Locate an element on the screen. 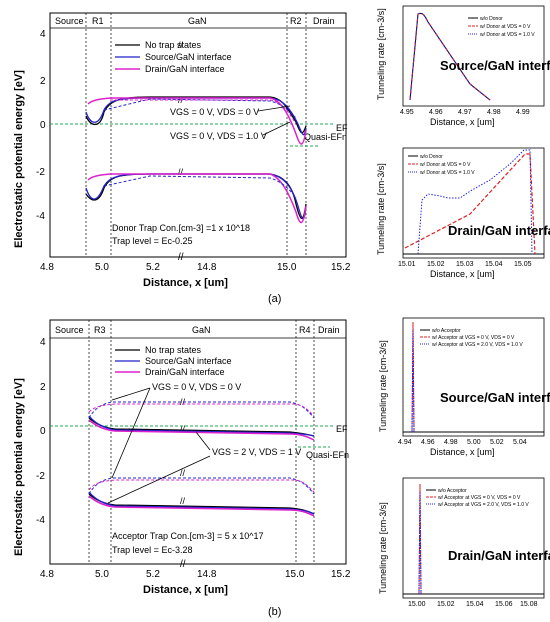  trap-concentration: Donor Trap Con.[cm-3] =1 x 10^18 is located at coordinates (181, 228).